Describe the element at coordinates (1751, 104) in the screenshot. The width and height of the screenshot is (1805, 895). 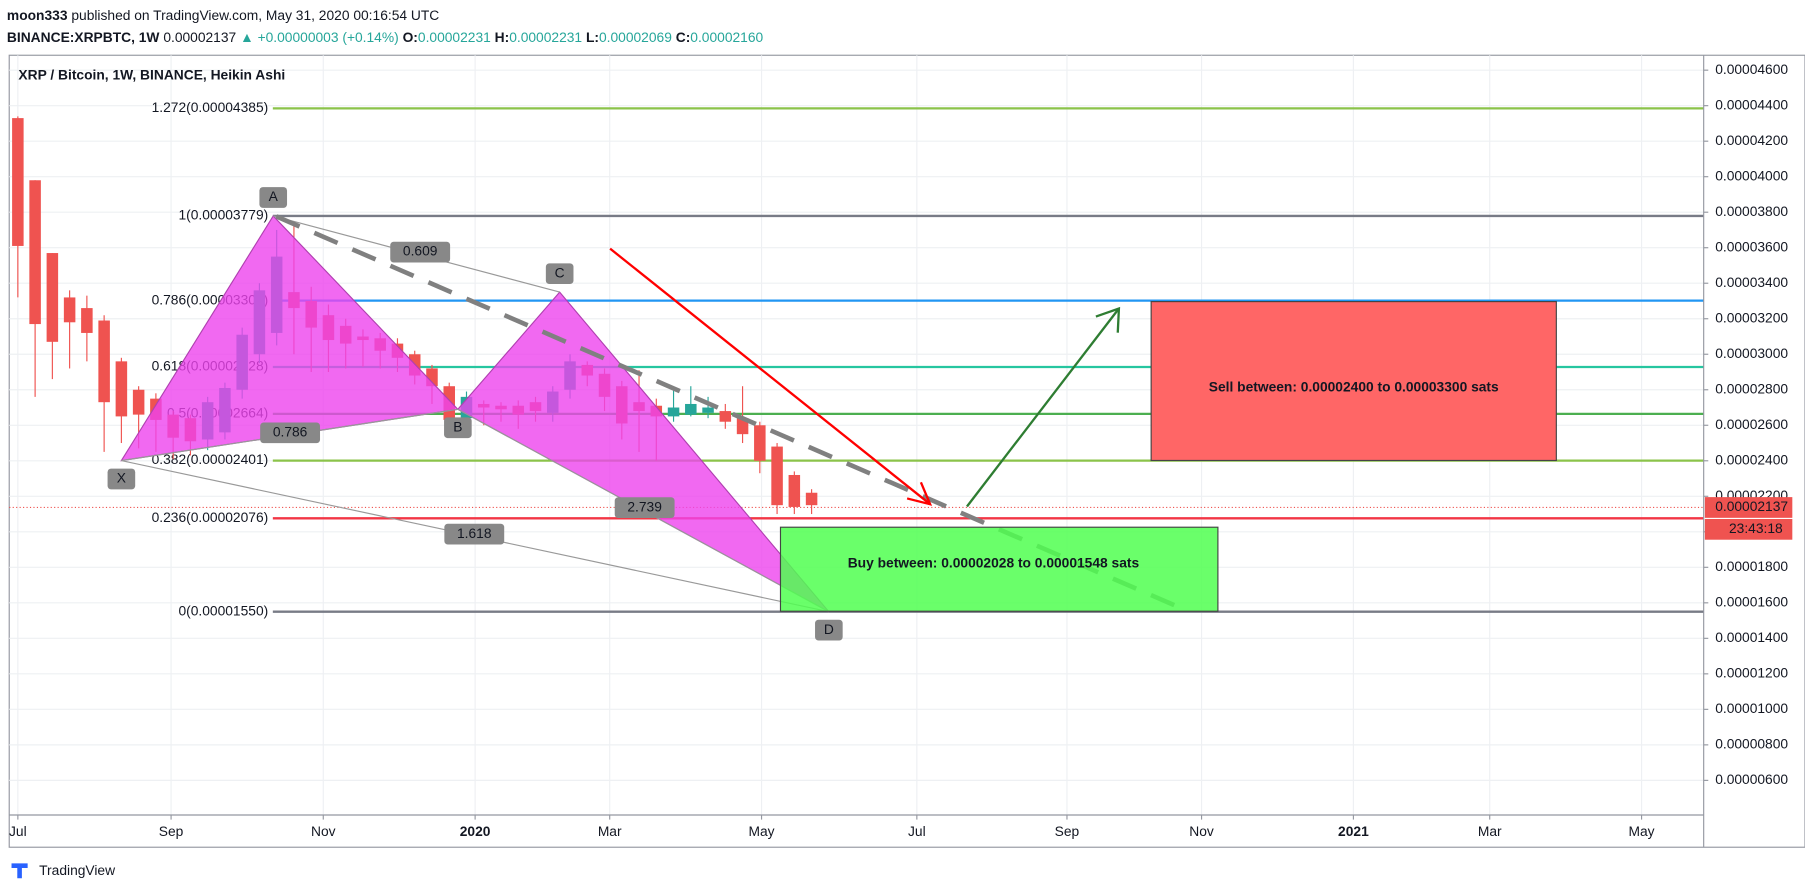
I see `y-tick-label: 0.00004400` at that location.